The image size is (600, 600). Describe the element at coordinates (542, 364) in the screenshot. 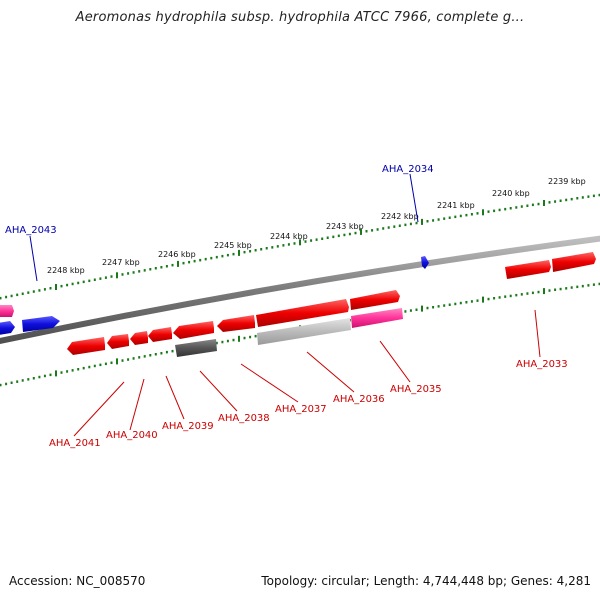

I see `gene-label: AHA_2033` at that location.